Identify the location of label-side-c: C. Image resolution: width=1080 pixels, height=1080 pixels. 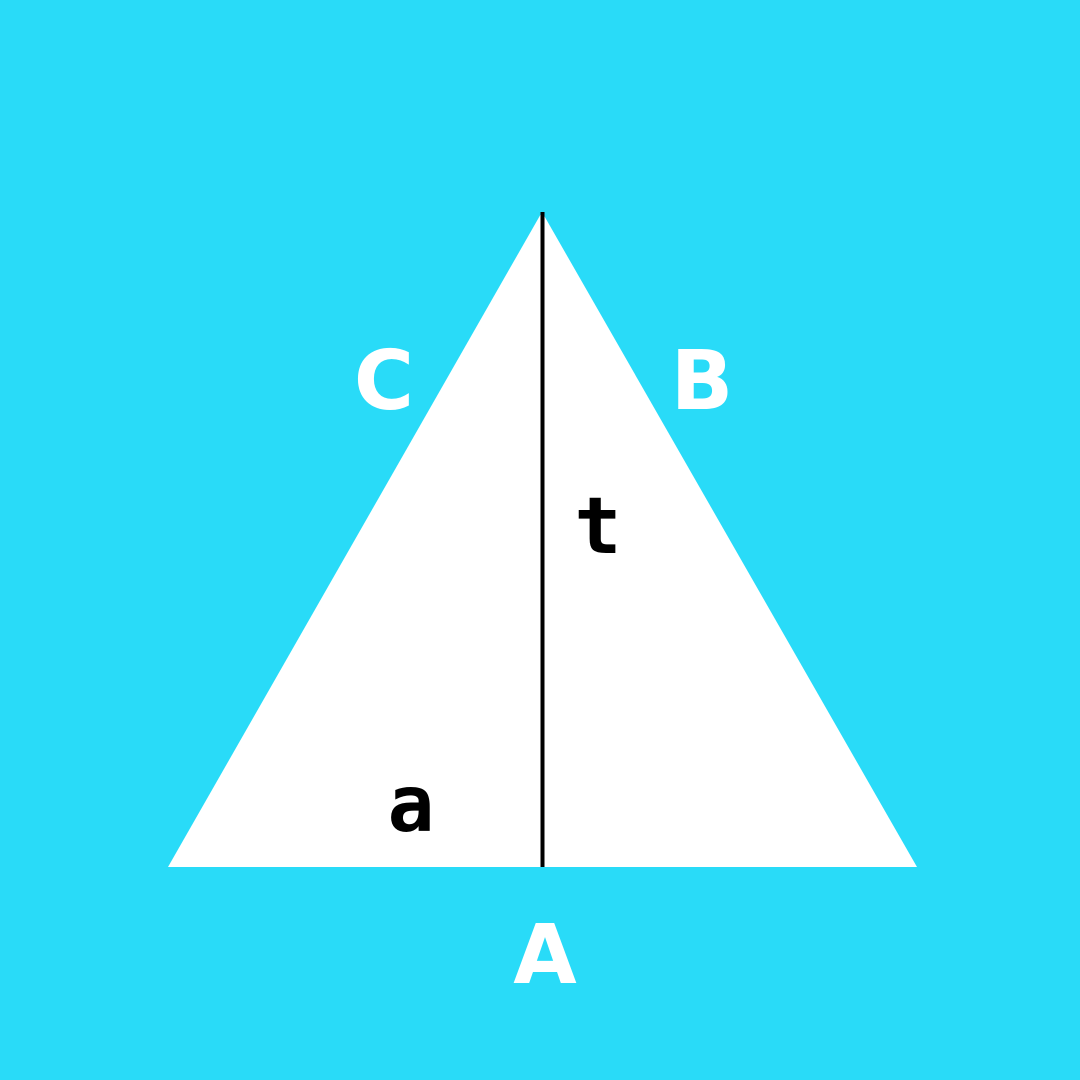
(384, 381).